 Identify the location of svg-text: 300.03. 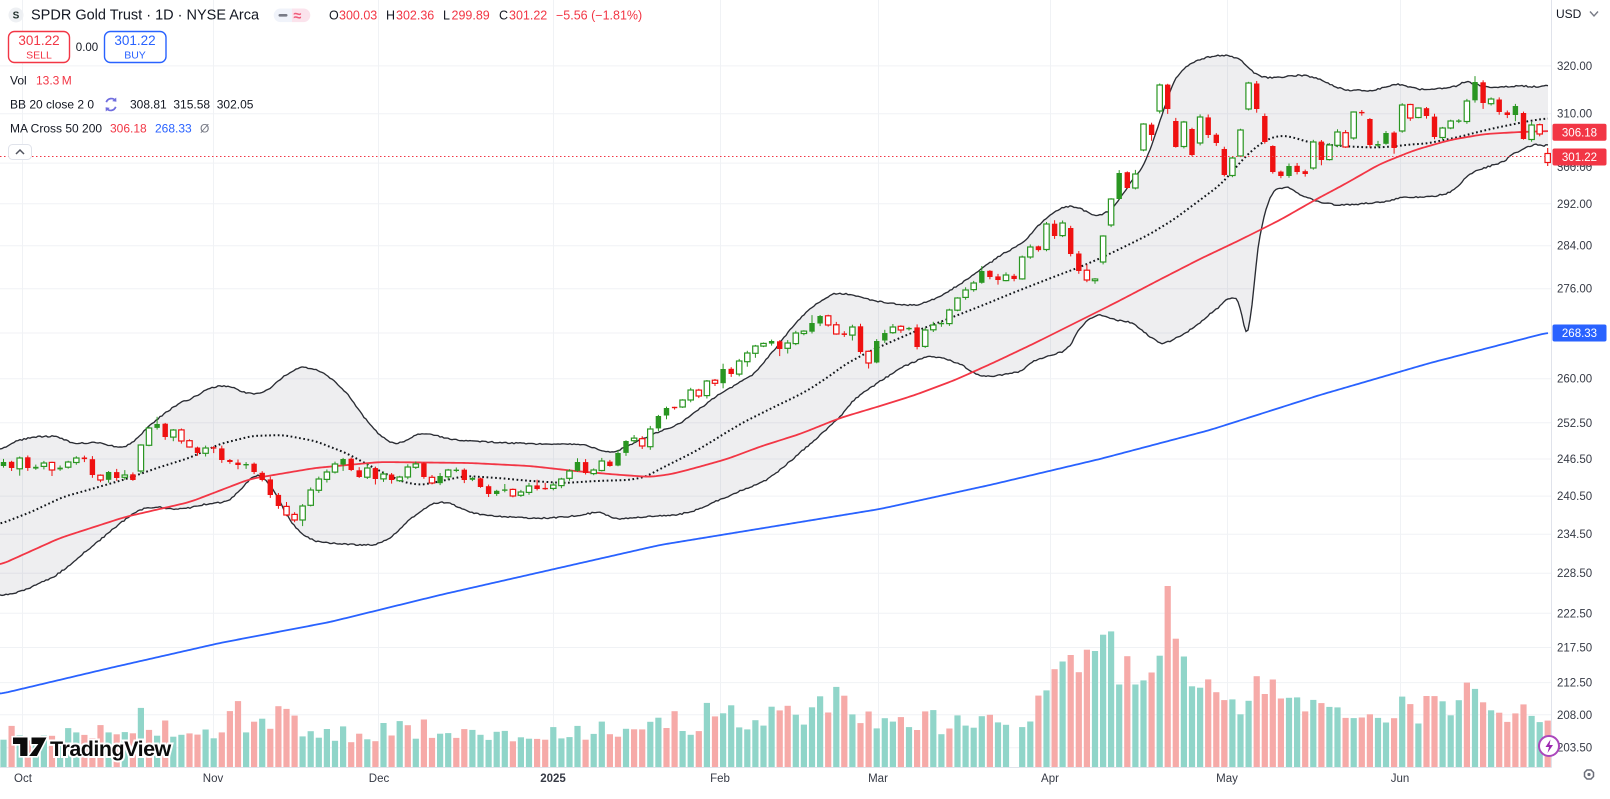
(358, 16).